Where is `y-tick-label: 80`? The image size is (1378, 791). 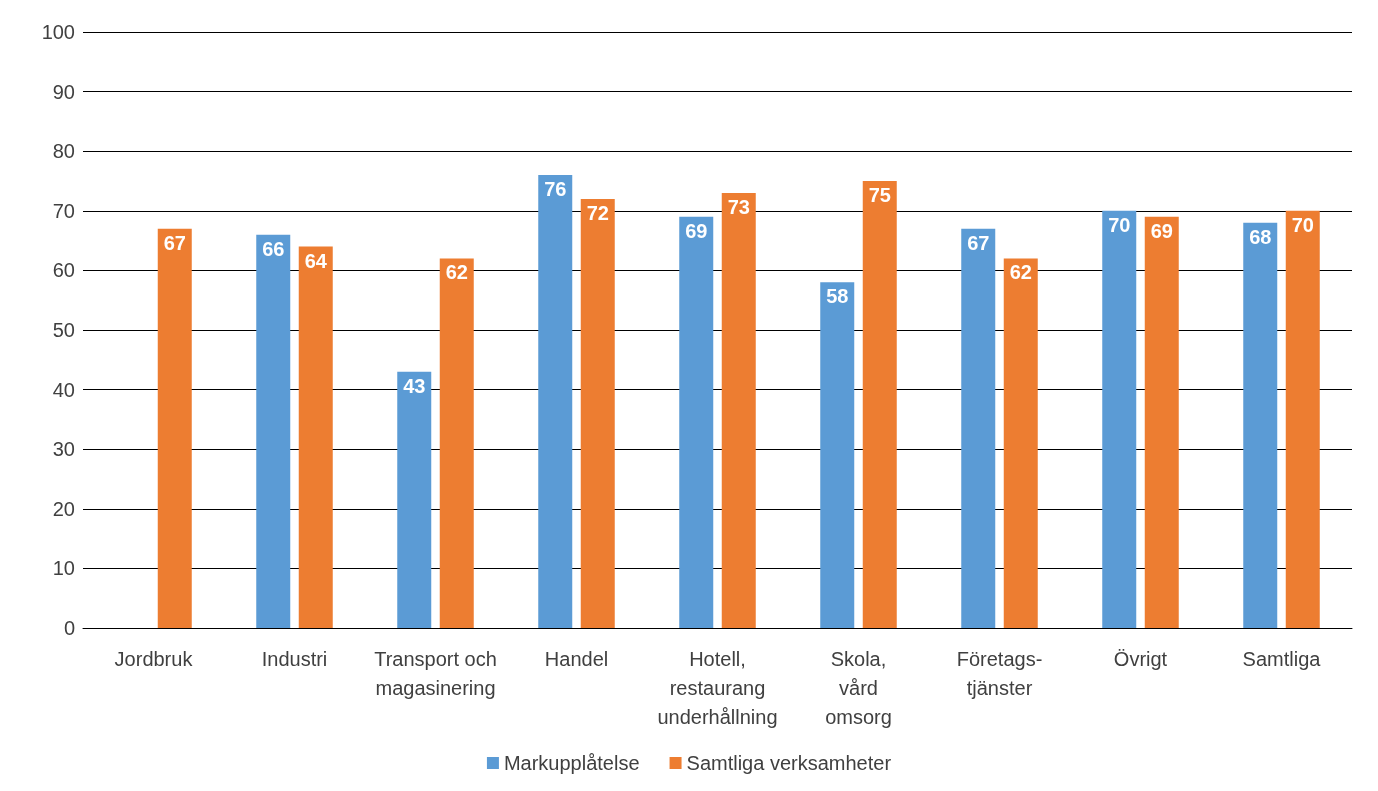
y-tick-label: 80 is located at coordinates (63, 151).